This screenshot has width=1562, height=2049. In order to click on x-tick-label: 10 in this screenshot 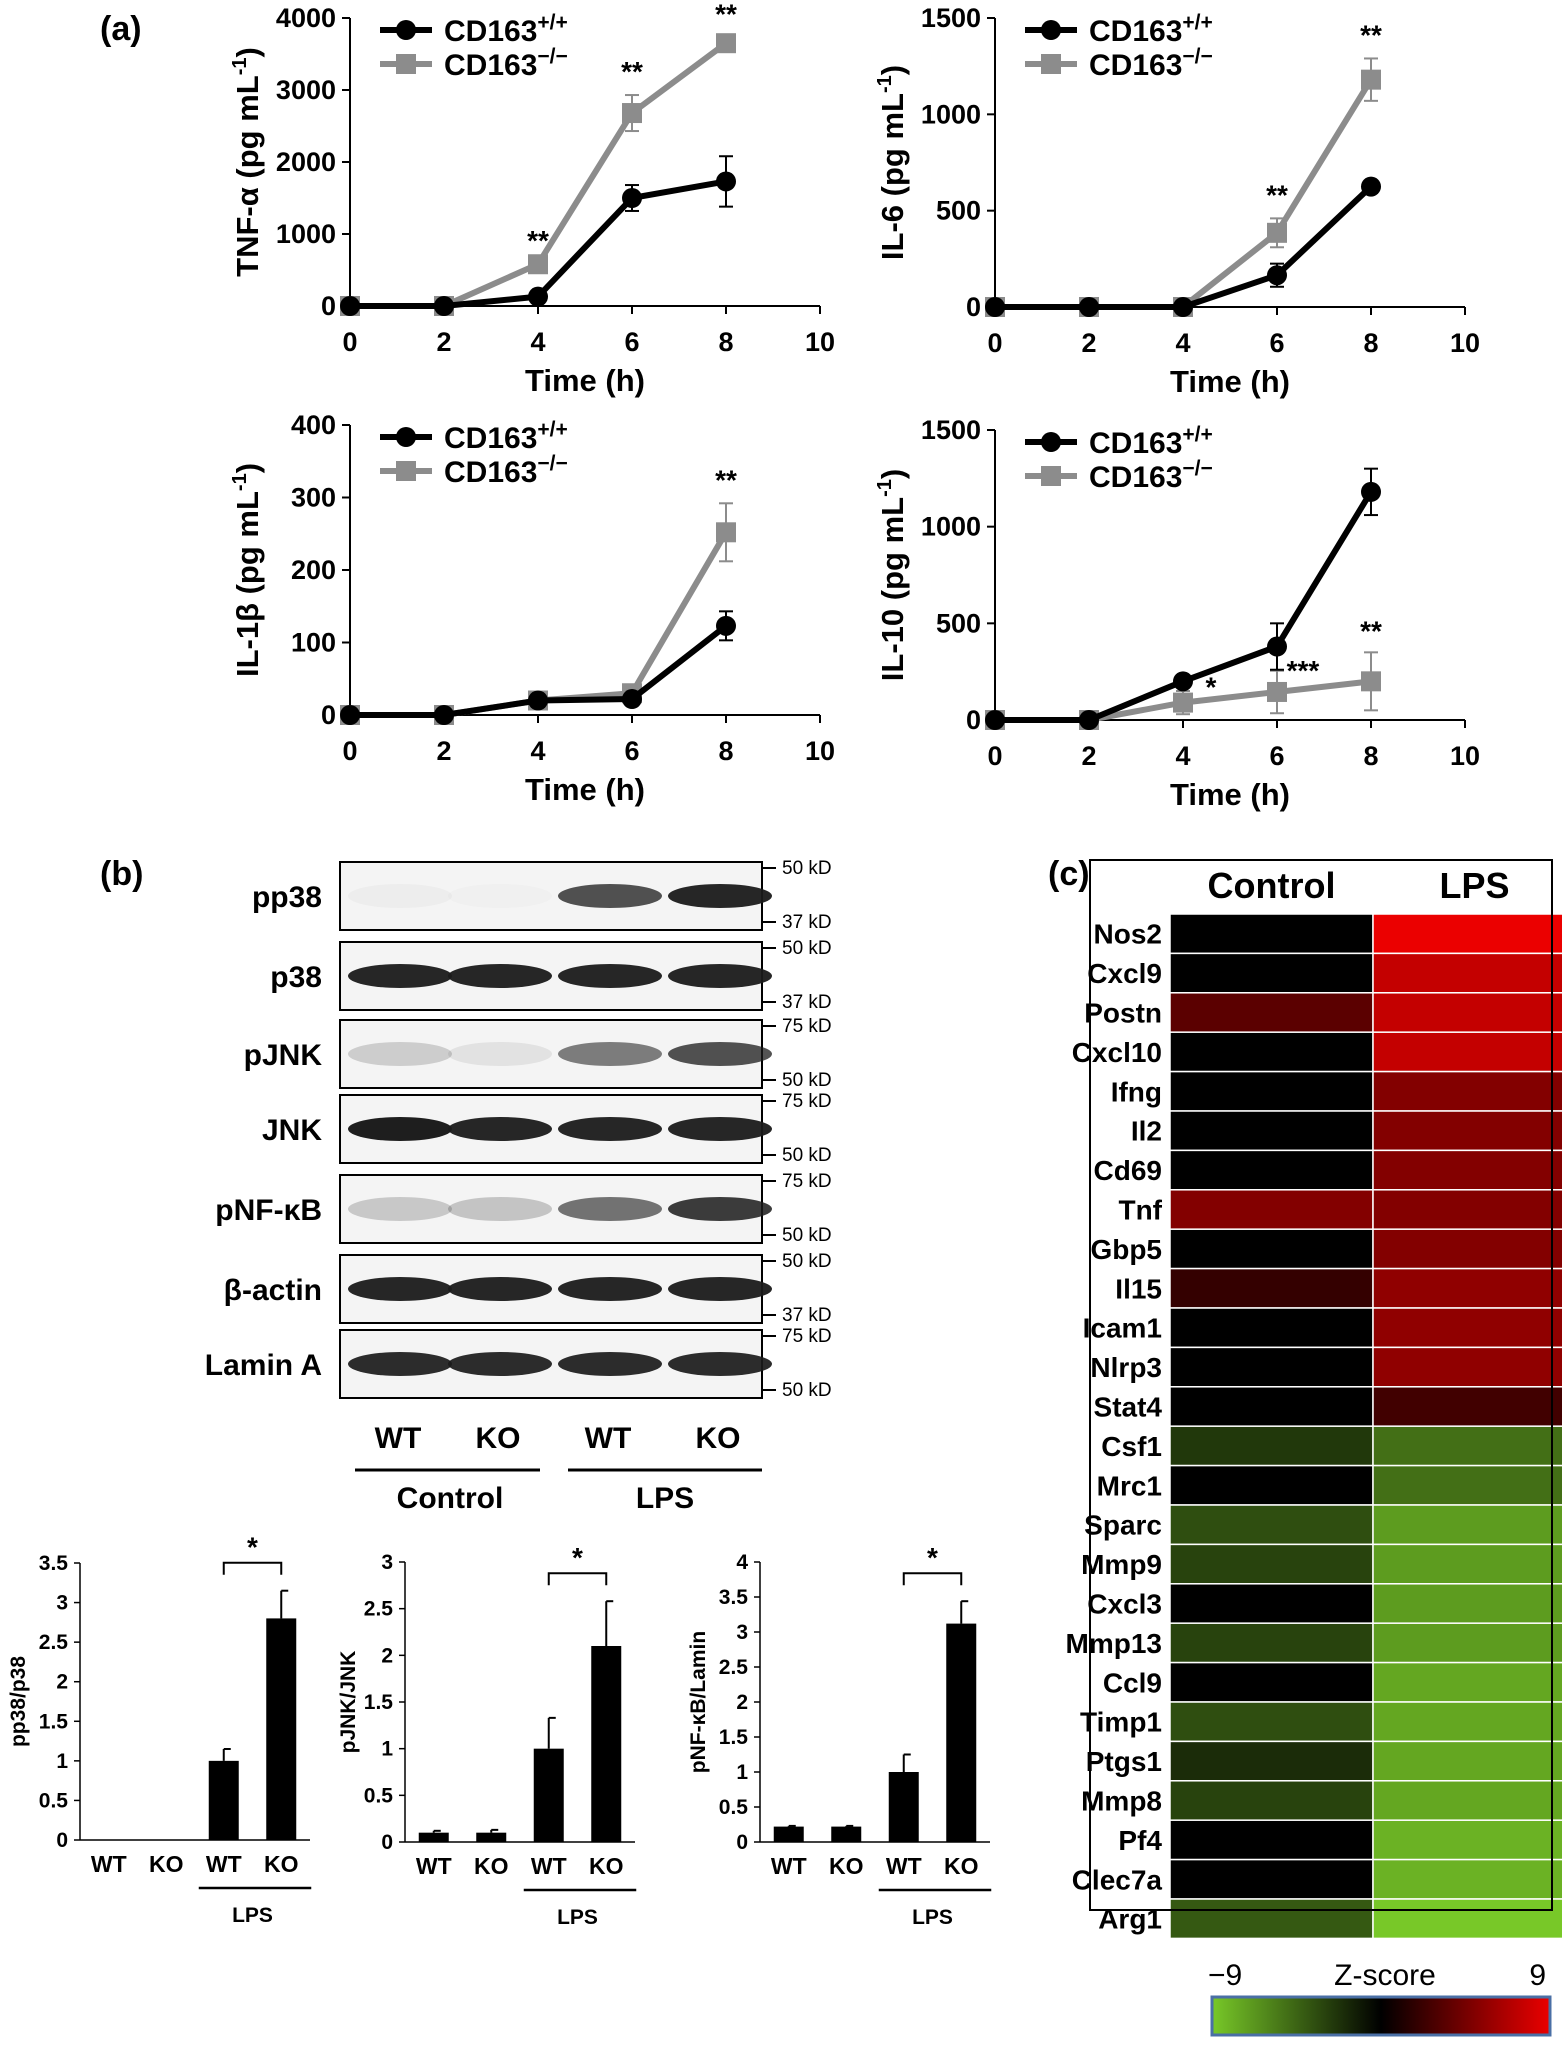, I will do `click(1465, 343)`.